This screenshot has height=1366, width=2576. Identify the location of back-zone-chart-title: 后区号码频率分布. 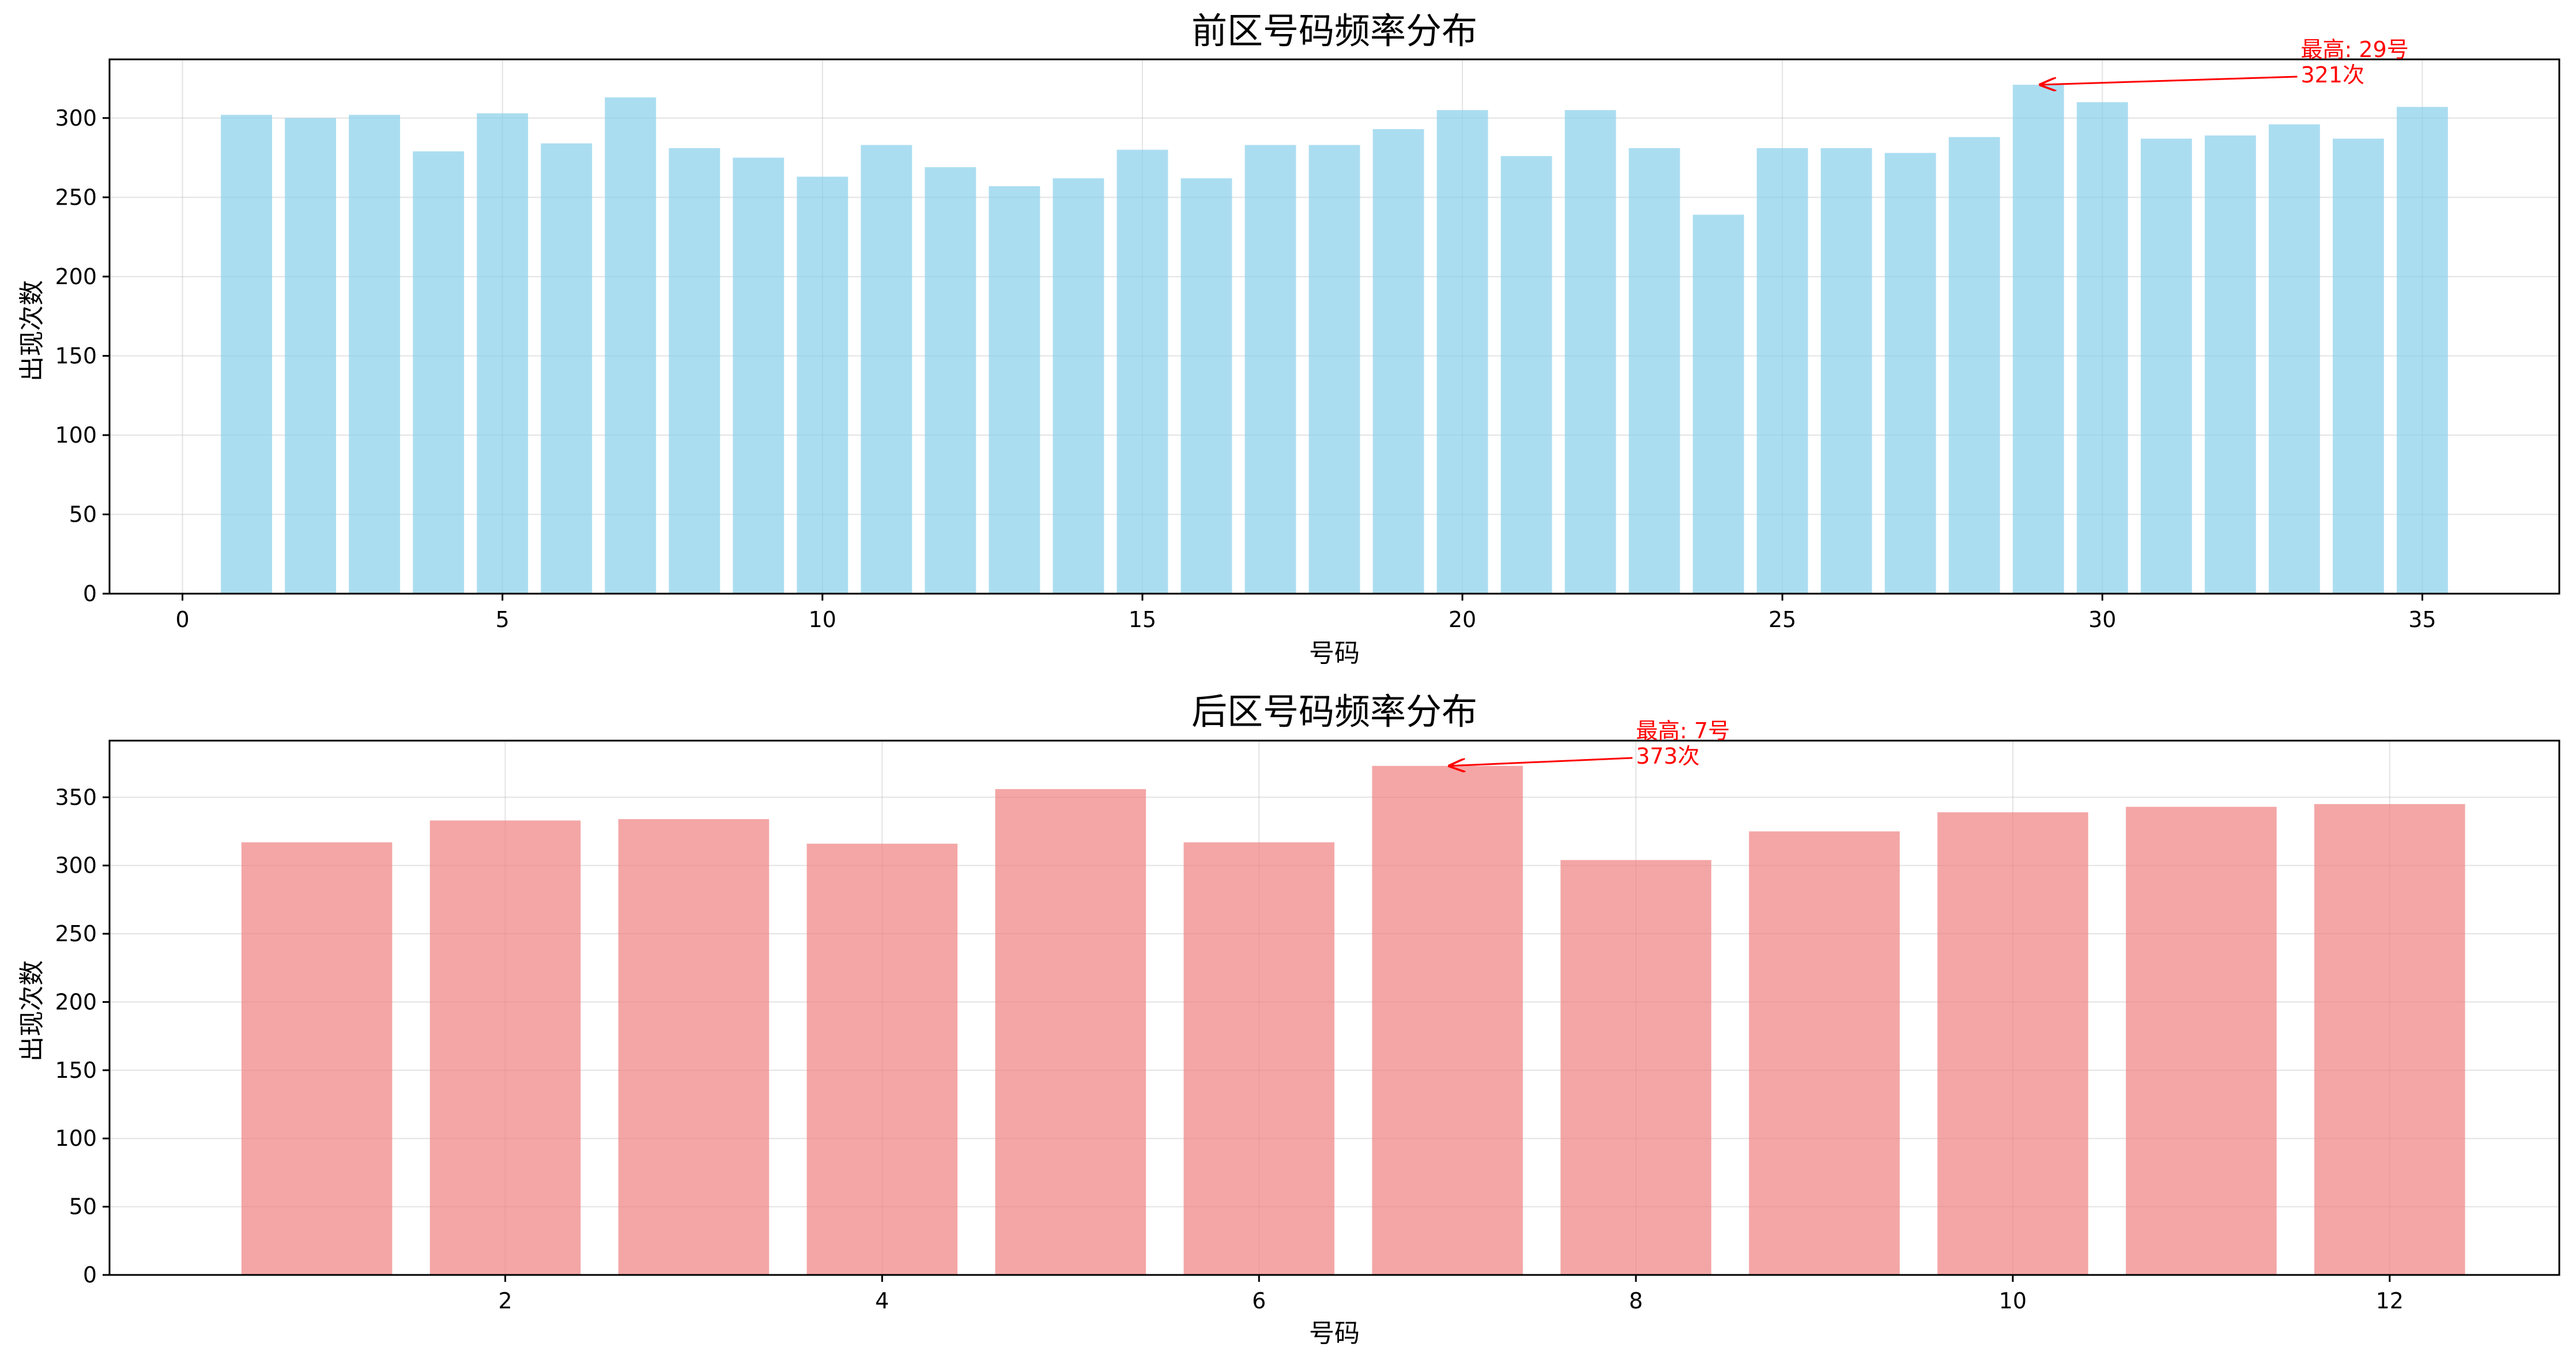
(1334, 711).